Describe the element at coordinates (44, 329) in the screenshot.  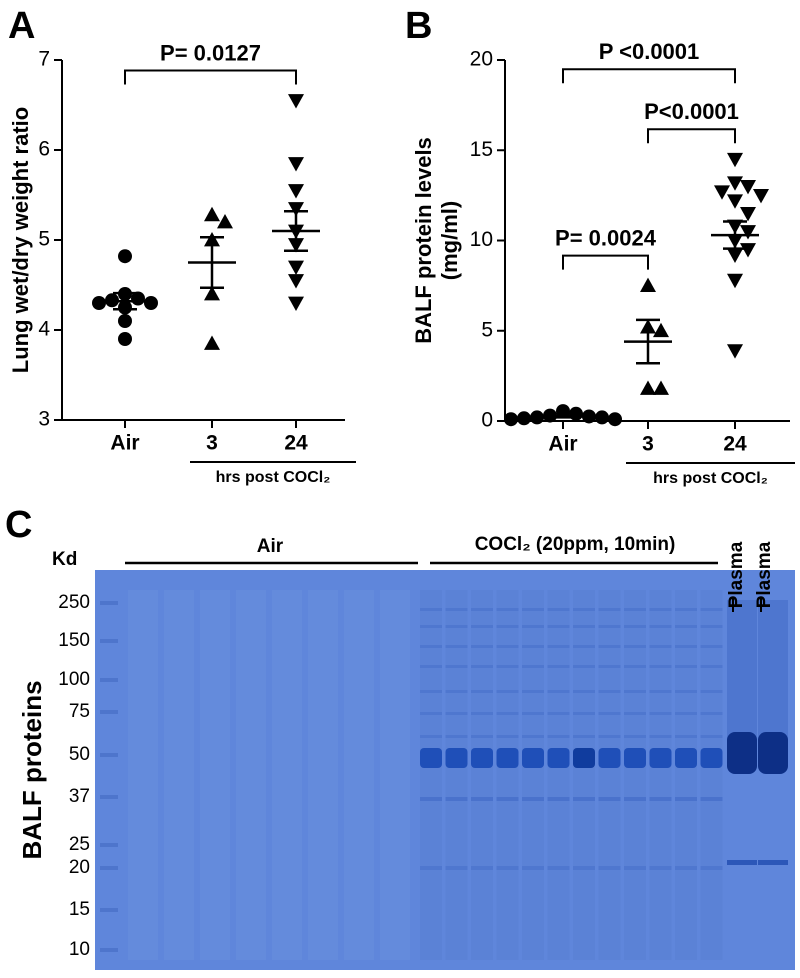
I see `y-tick-label: 4` at that location.